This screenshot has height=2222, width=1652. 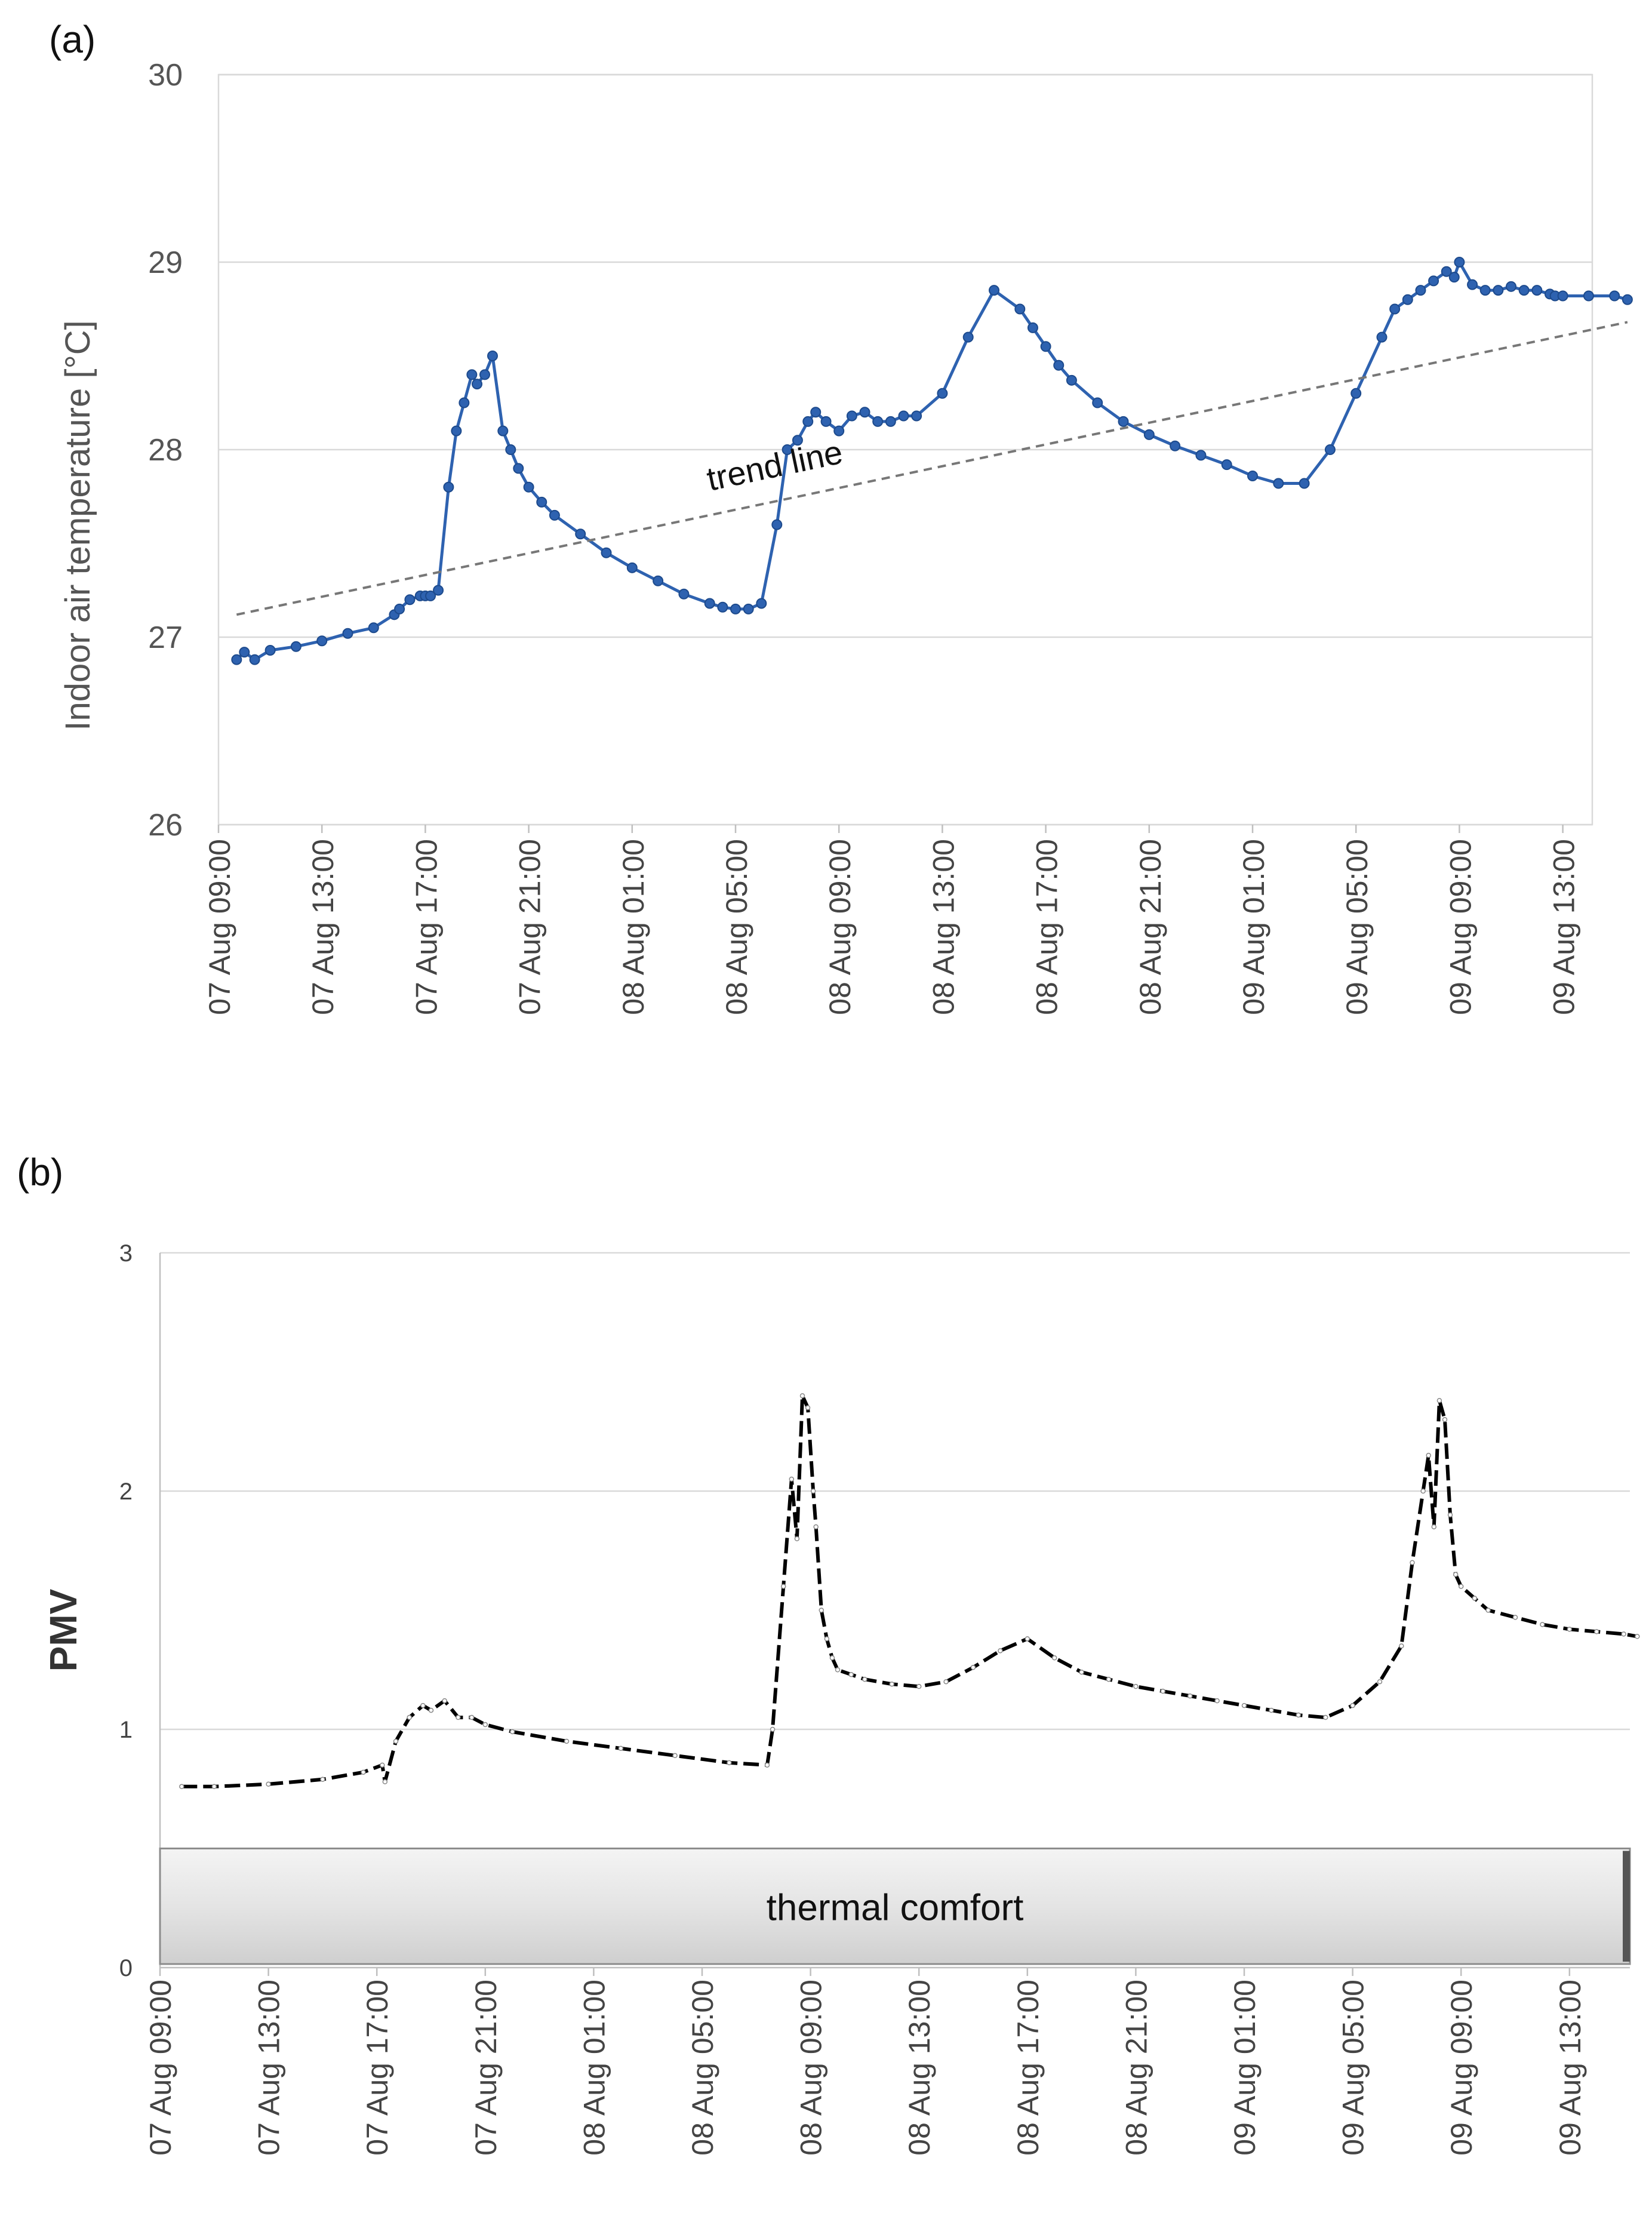 What do you see at coordinates (486, 2068) in the screenshot?
I see `panel-b-x-tick-label: 07 Aug 21:00` at bounding box center [486, 2068].